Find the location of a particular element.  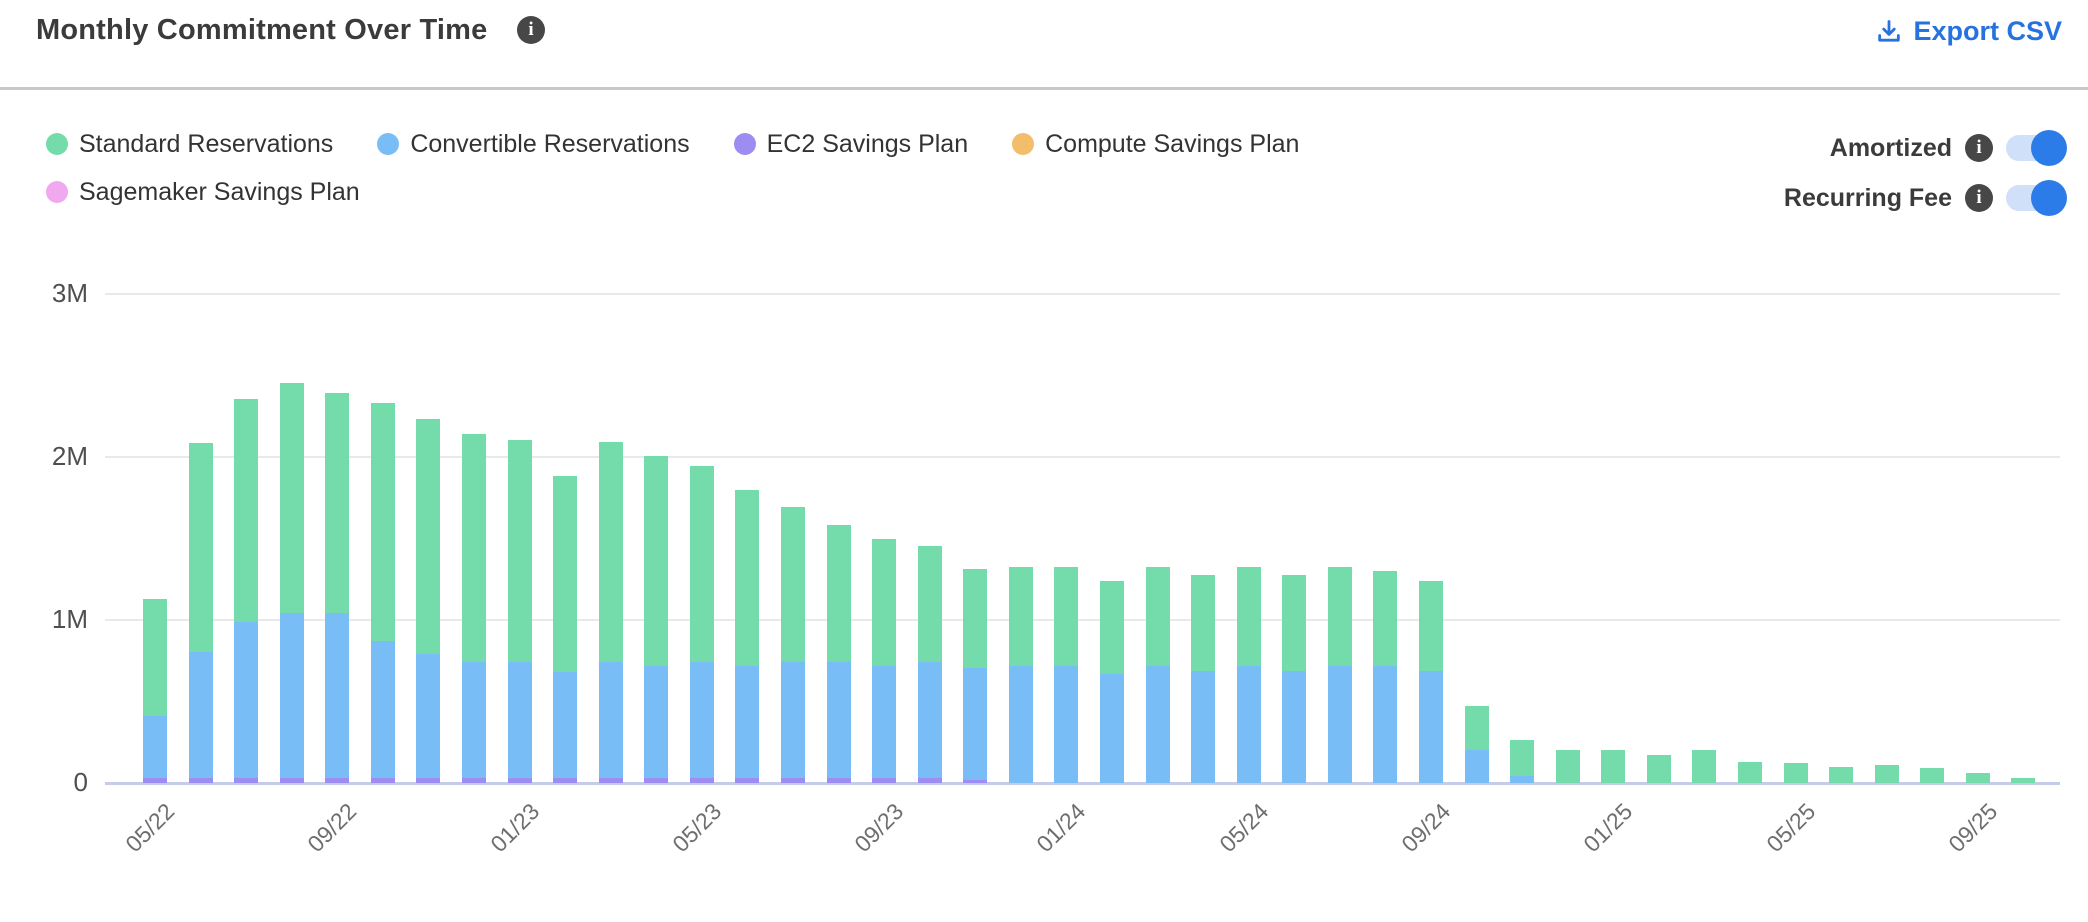

title-info-icon: i is located at coordinates (531, 30).